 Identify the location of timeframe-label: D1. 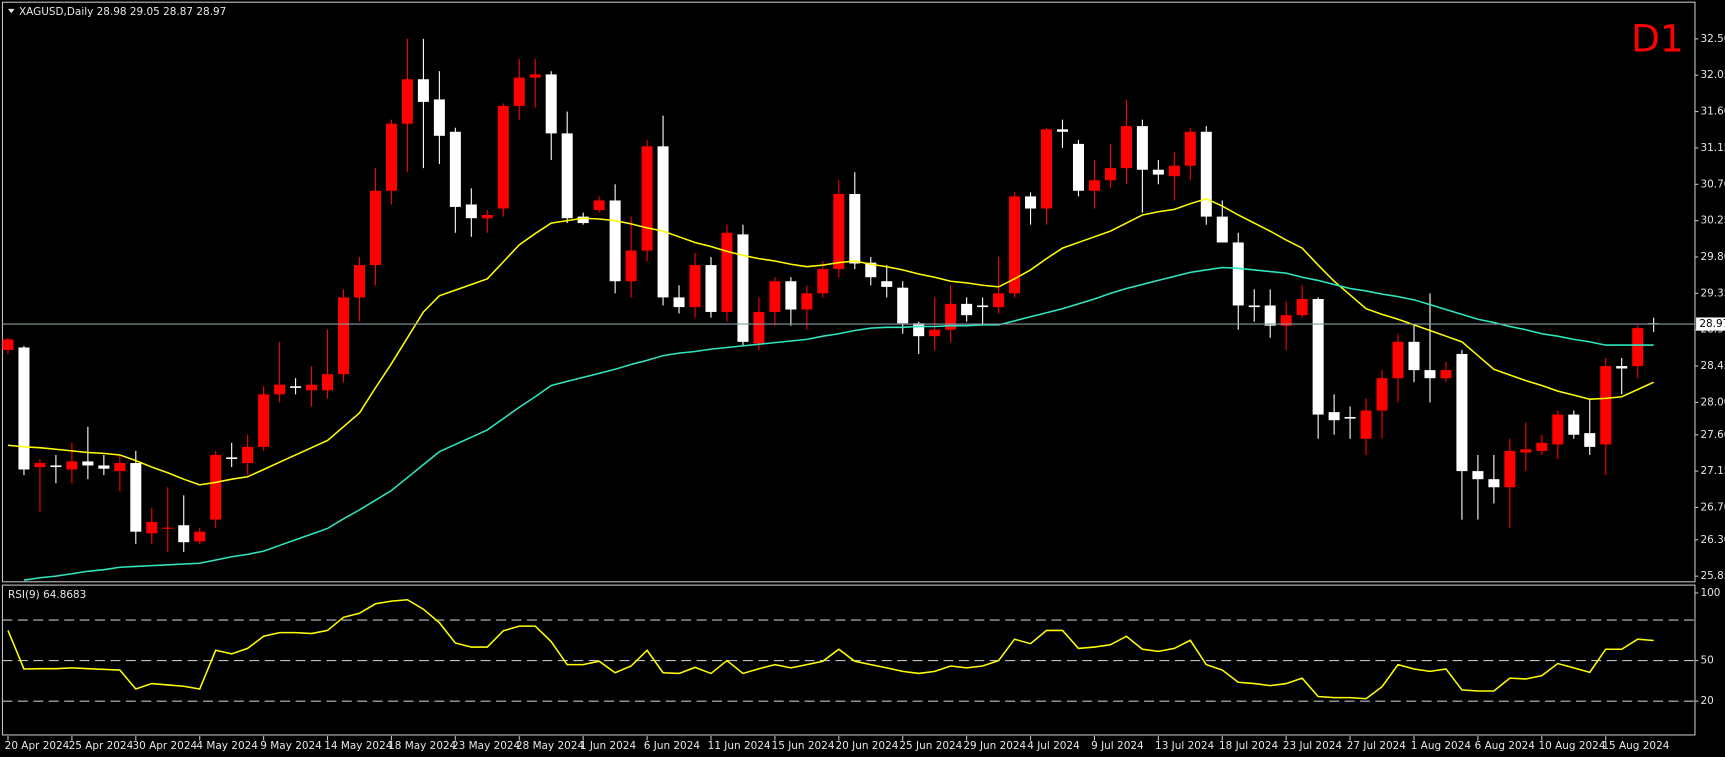
(1657, 38).